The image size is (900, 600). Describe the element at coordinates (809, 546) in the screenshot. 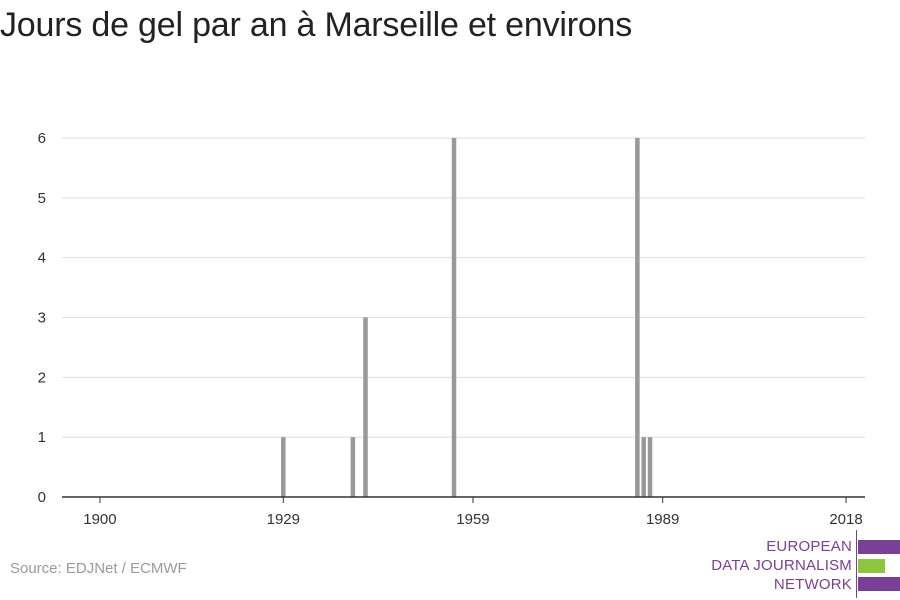

I see `logo-line-european: EUROPEAN` at that location.